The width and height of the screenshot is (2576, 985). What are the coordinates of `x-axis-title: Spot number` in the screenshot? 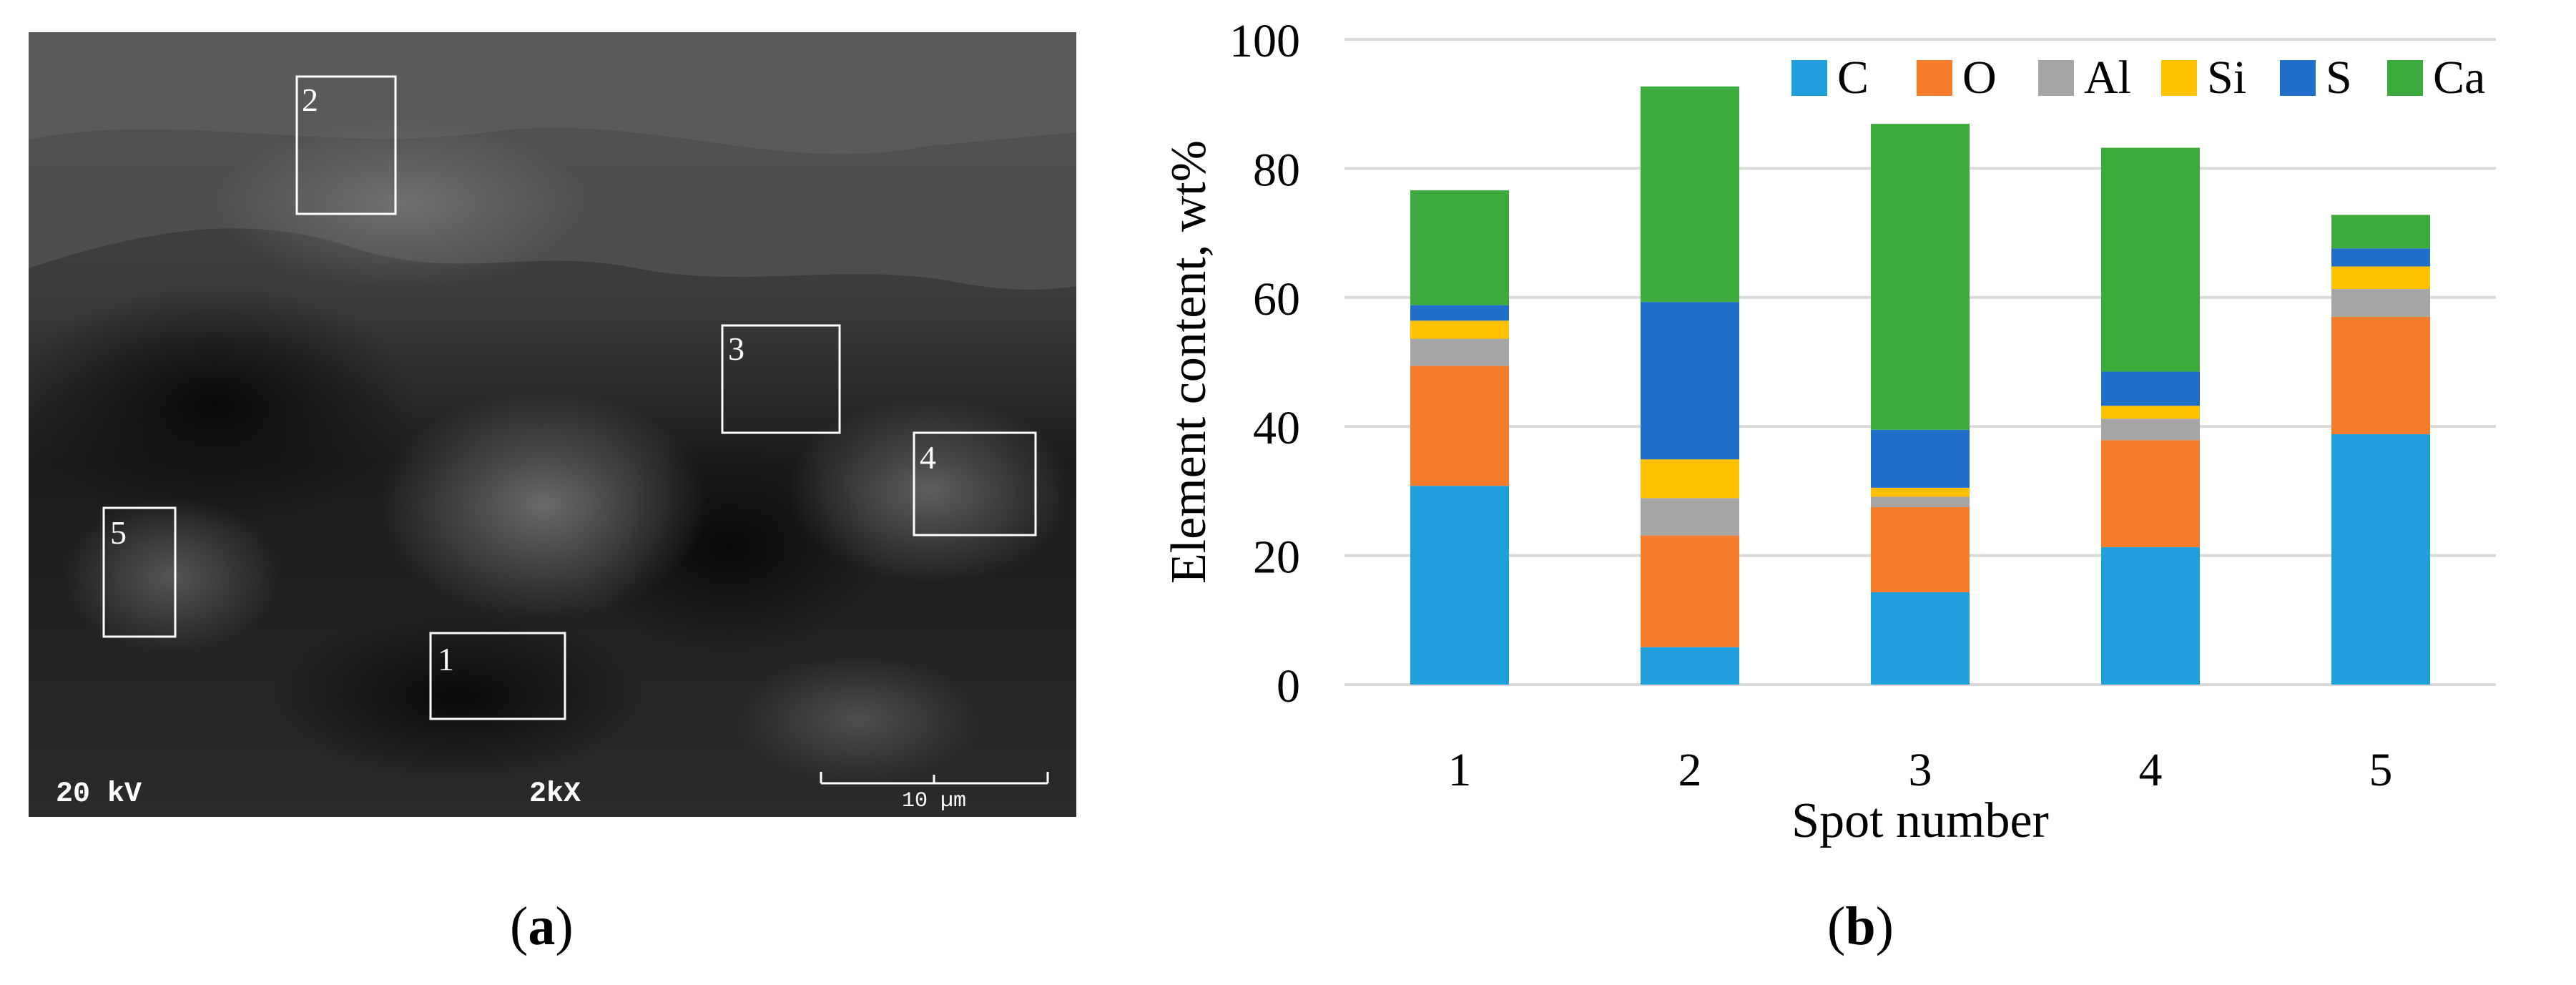 It's located at (1920, 820).